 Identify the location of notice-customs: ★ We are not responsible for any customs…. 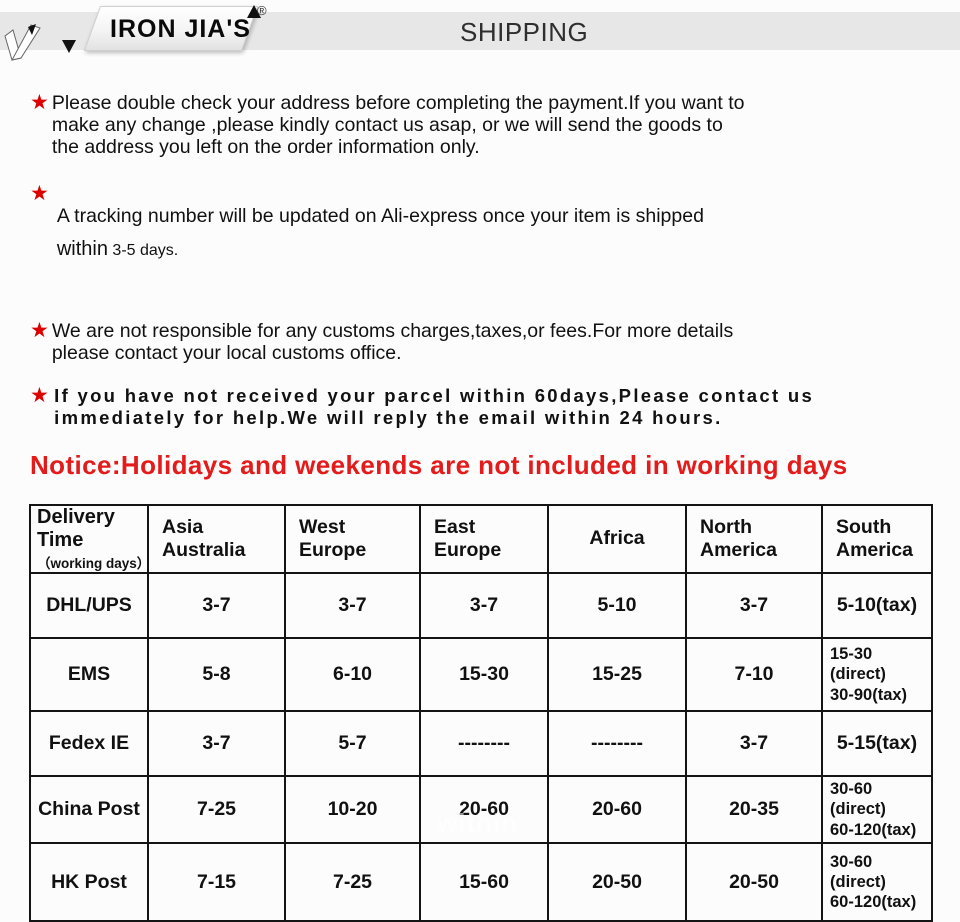
(482, 341).